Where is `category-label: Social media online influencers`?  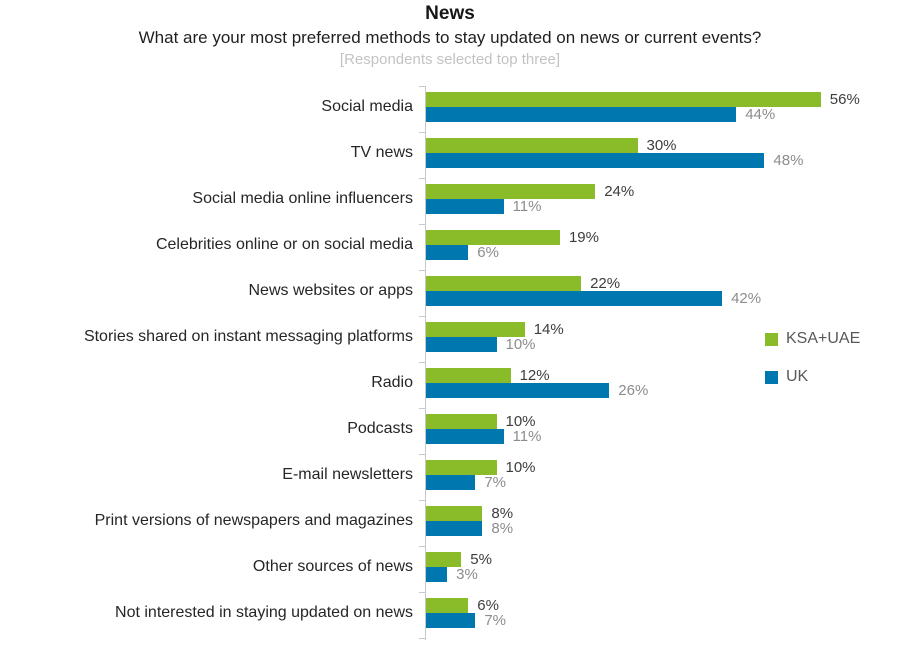 category-label: Social media online influencers is located at coordinates (302, 198).